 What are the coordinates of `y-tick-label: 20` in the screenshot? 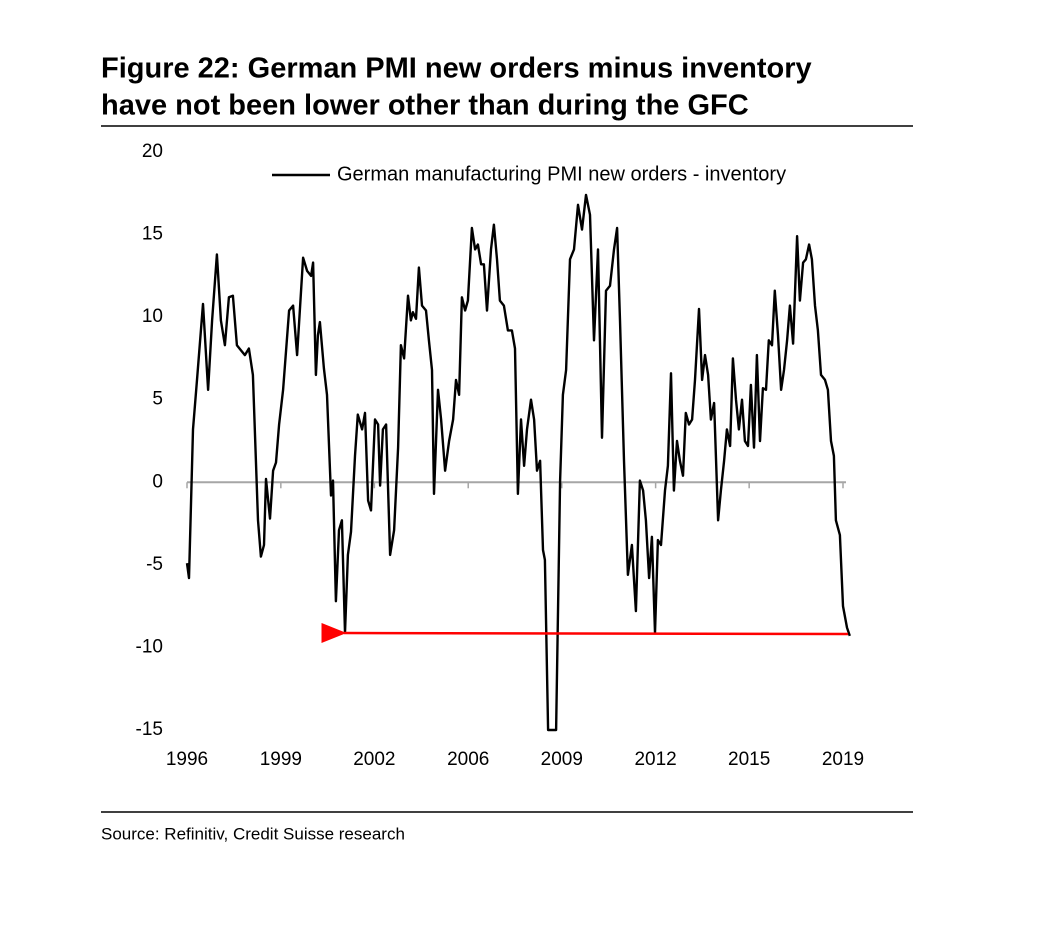 It's located at (152, 151).